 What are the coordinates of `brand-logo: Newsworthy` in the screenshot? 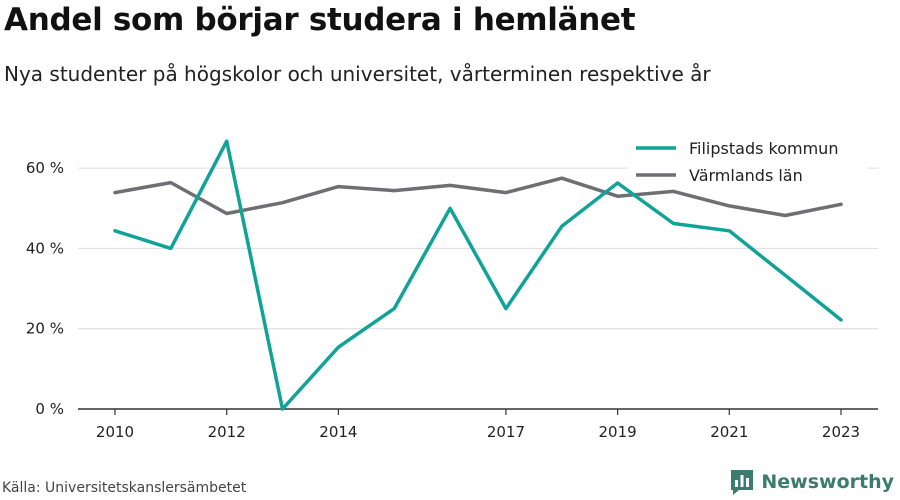 It's located at (811, 482).